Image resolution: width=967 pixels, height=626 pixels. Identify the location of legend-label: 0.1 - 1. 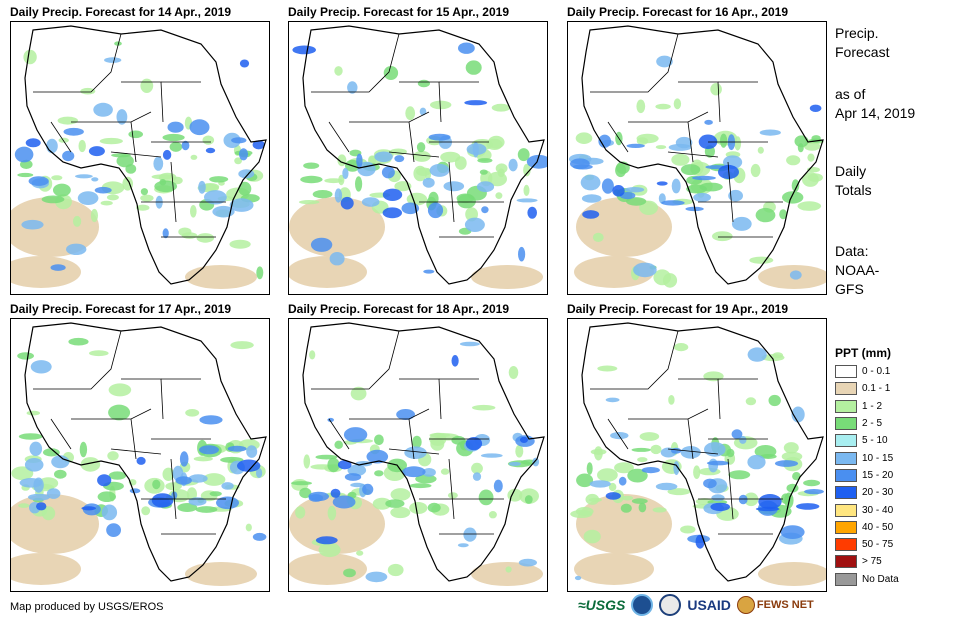
(876, 389).